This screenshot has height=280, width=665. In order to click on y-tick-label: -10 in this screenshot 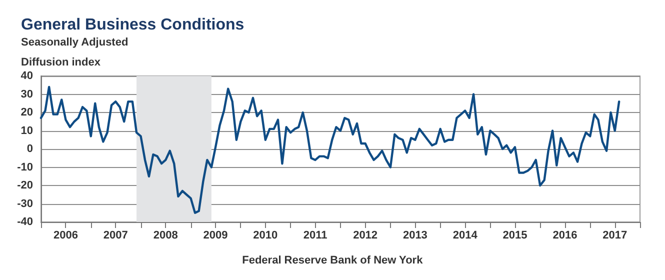, I will do `click(25, 167)`.